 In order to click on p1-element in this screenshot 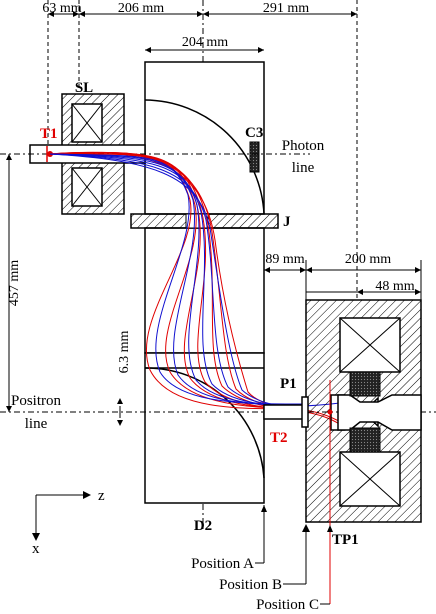, I will do `click(305, 412)`.